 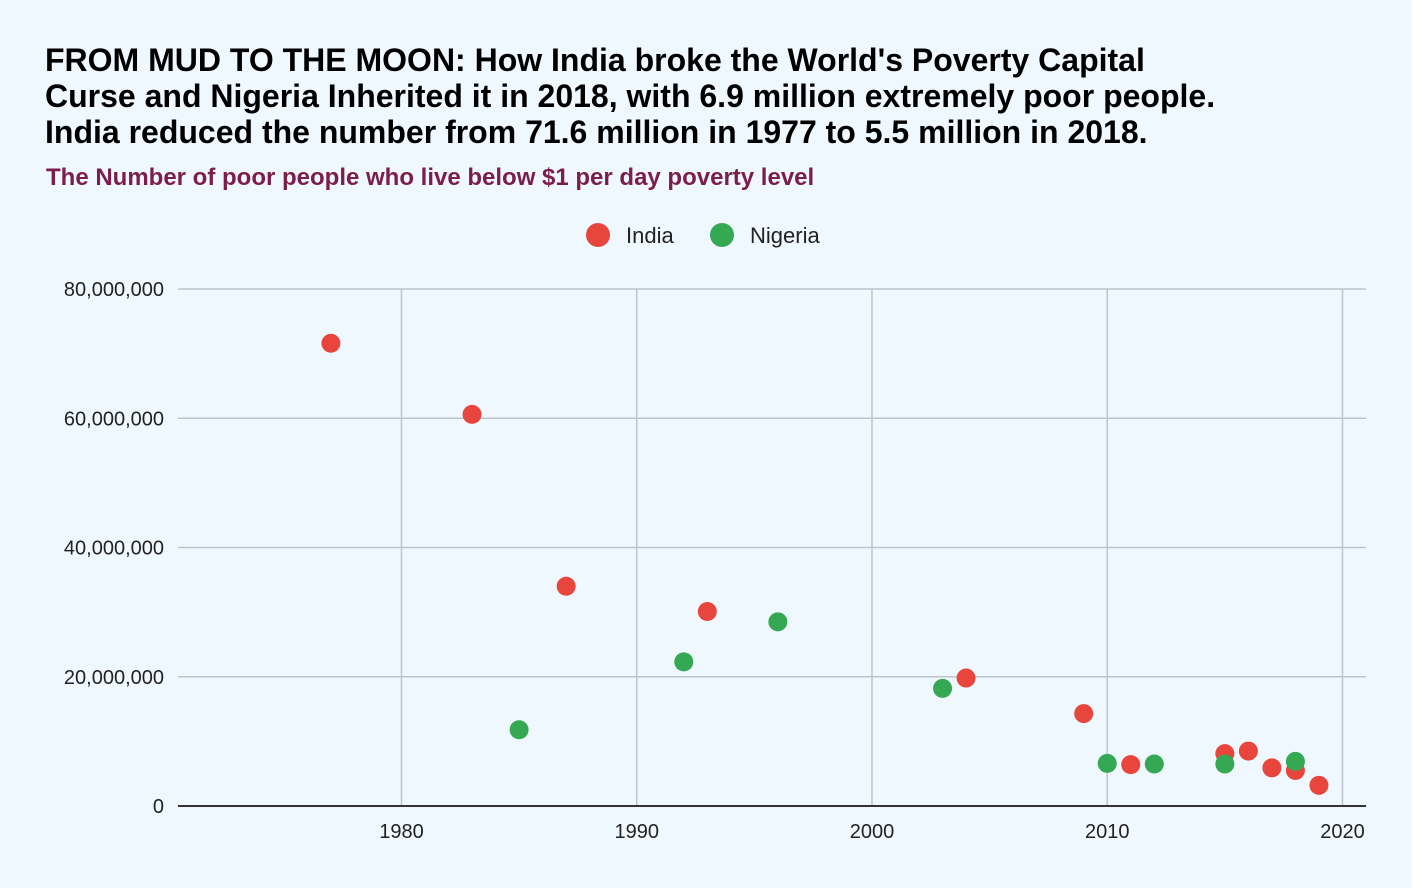 What do you see at coordinates (636, 832) in the screenshot?
I see `x-tick-label: 1990` at bounding box center [636, 832].